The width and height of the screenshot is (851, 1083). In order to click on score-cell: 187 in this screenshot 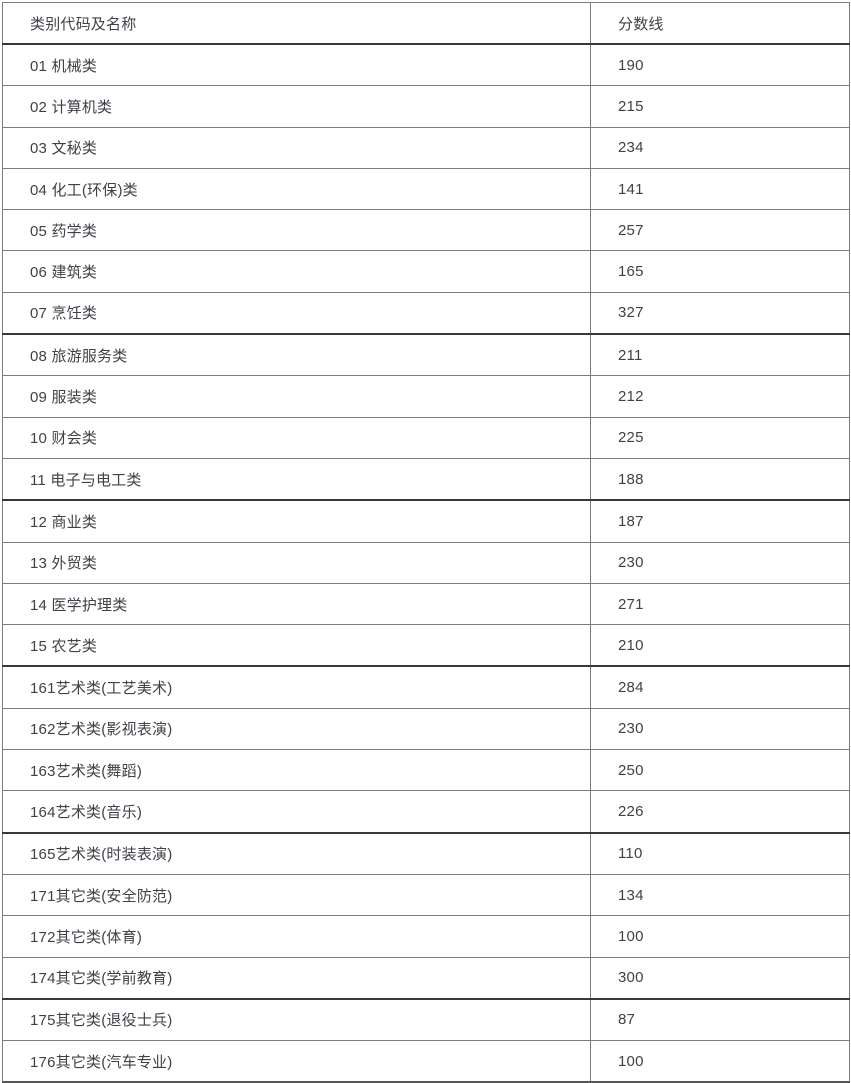, I will do `click(720, 521)`.